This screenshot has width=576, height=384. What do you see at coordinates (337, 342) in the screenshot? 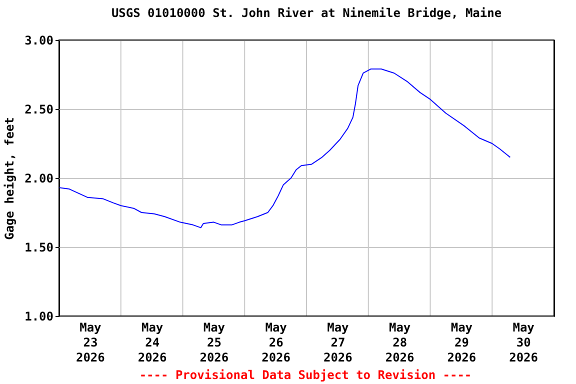
I see `x-tick-label: May 27 2026` at bounding box center [337, 342].